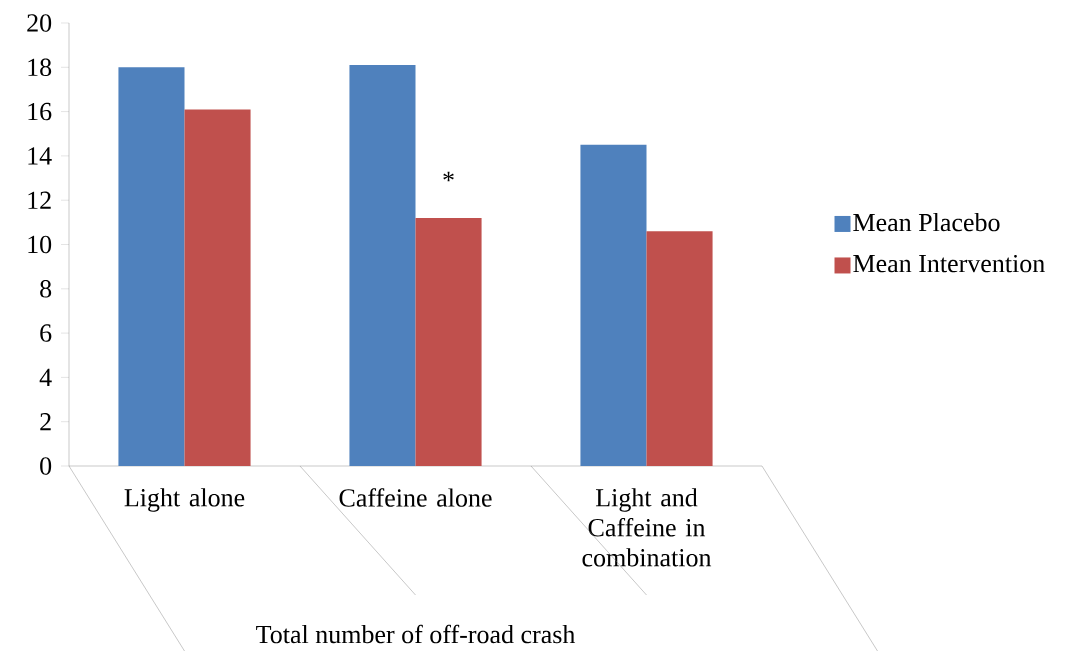 The height and width of the screenshot is (651, 1082). I want to click on y-tick-label: 20, so click(39, 23).